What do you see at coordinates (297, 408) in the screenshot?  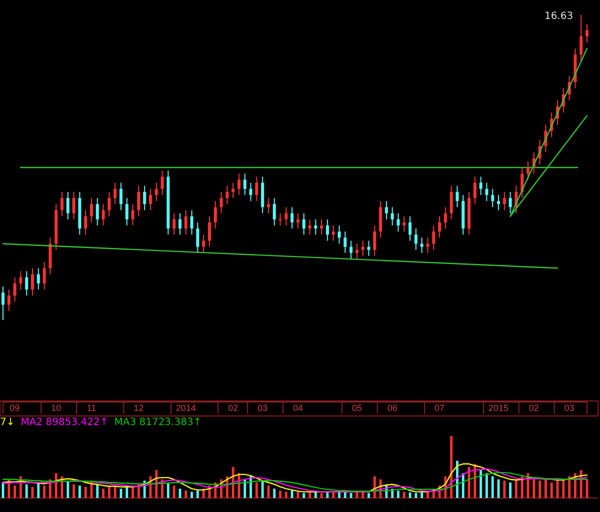 I see `x-tick-label: 04` at bounding box center [297, 408].